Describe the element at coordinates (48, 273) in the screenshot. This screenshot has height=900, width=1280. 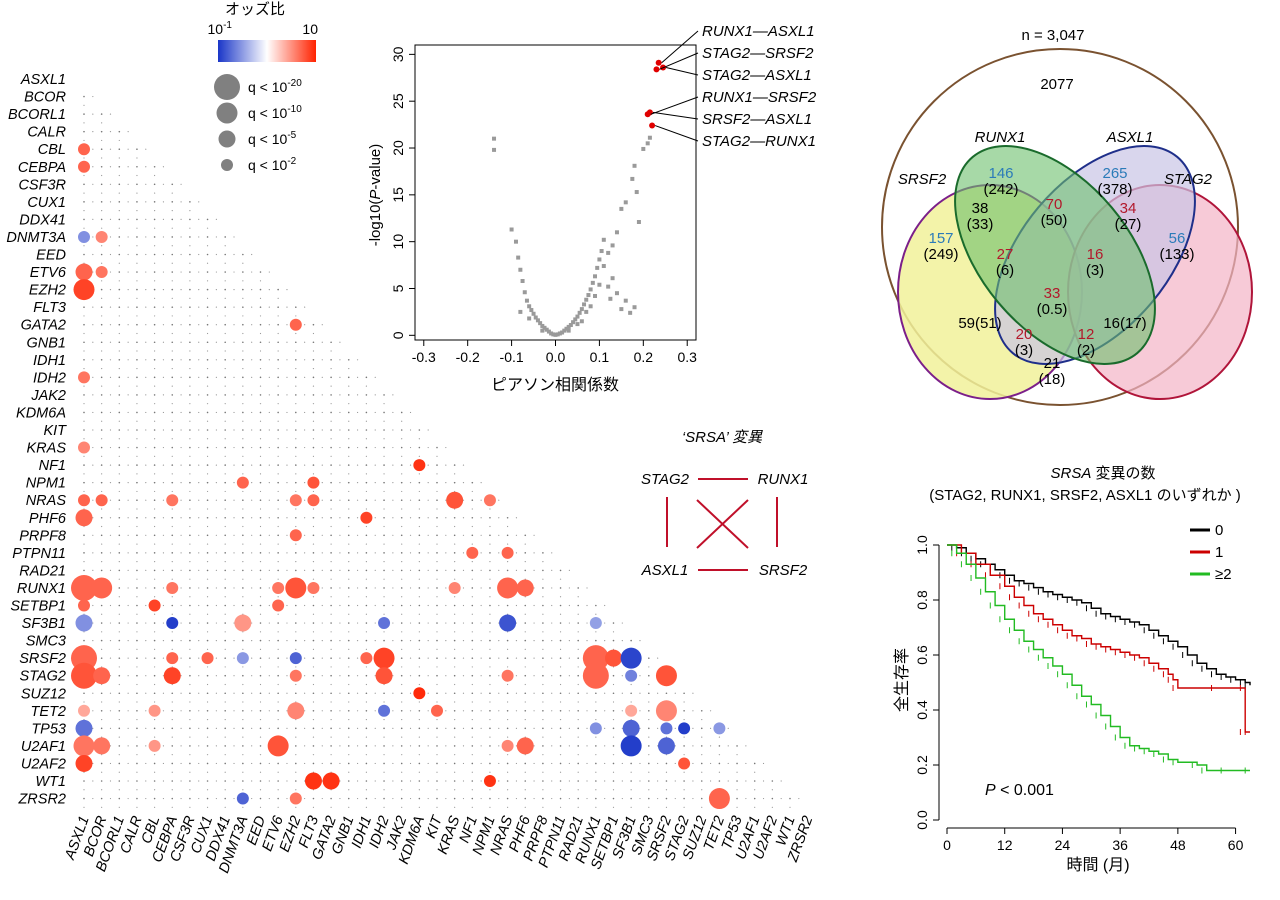
I see `row-label-etv6: ETV6` at that location.